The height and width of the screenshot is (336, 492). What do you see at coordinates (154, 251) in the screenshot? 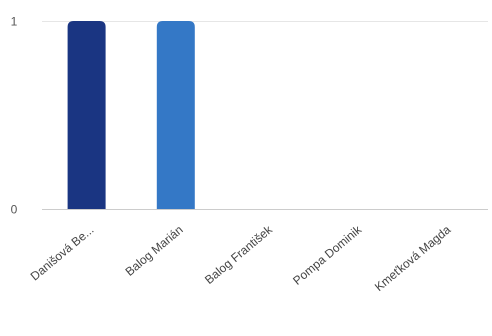
I see `x-category-label: Balog Marián` at bounding box center [154, 251].